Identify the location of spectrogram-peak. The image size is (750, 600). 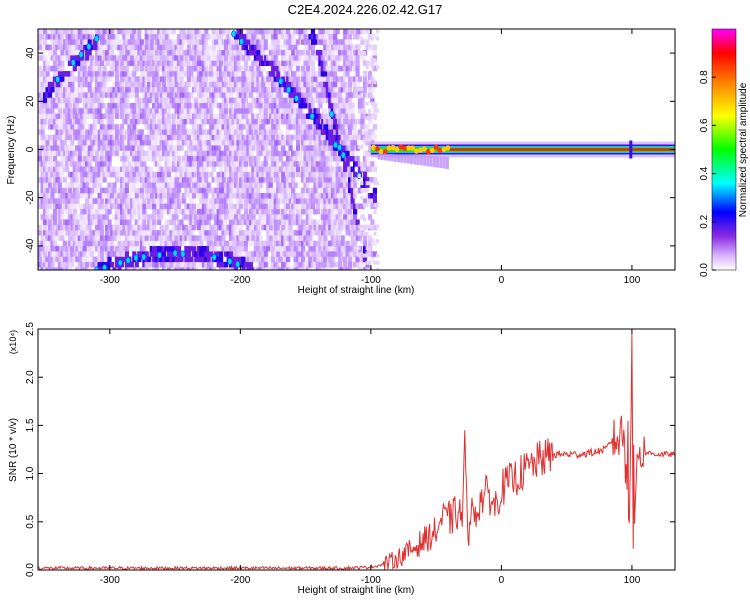
(230, 261).